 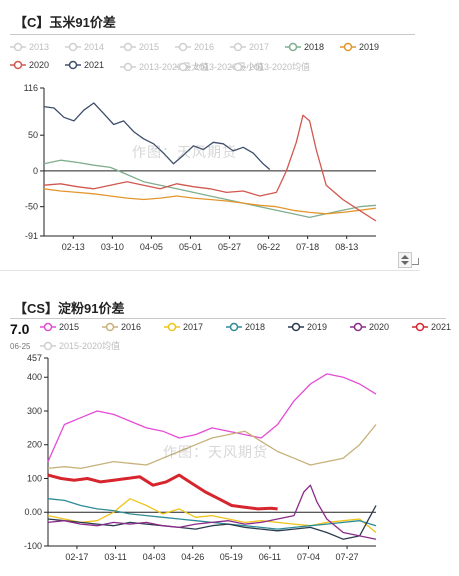 I want to click on corn-legend-item-2013-2020最大值: 2013-2020最大值, so click(x=164, y=66).